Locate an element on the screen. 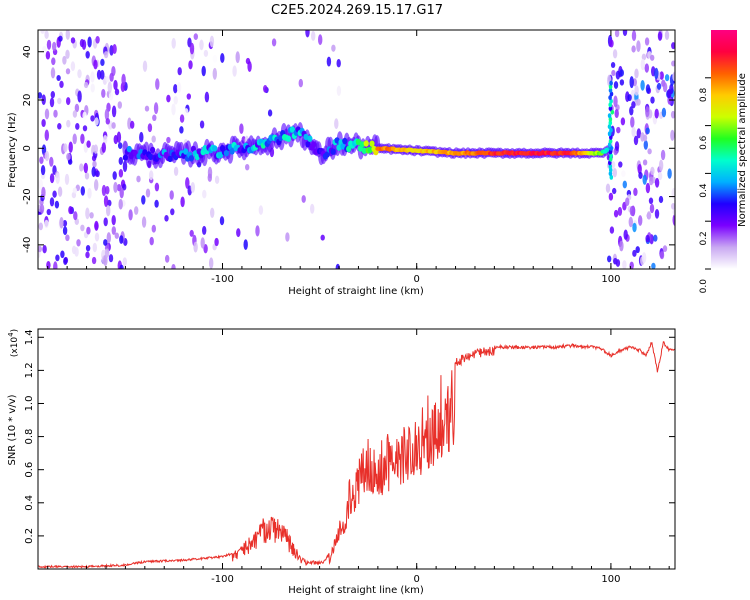 This screenshot has width=750, height=600. colorbar-ticks: 0.0 0.2 0.4 0.6 0.8 is located at coordinates (705, 185).